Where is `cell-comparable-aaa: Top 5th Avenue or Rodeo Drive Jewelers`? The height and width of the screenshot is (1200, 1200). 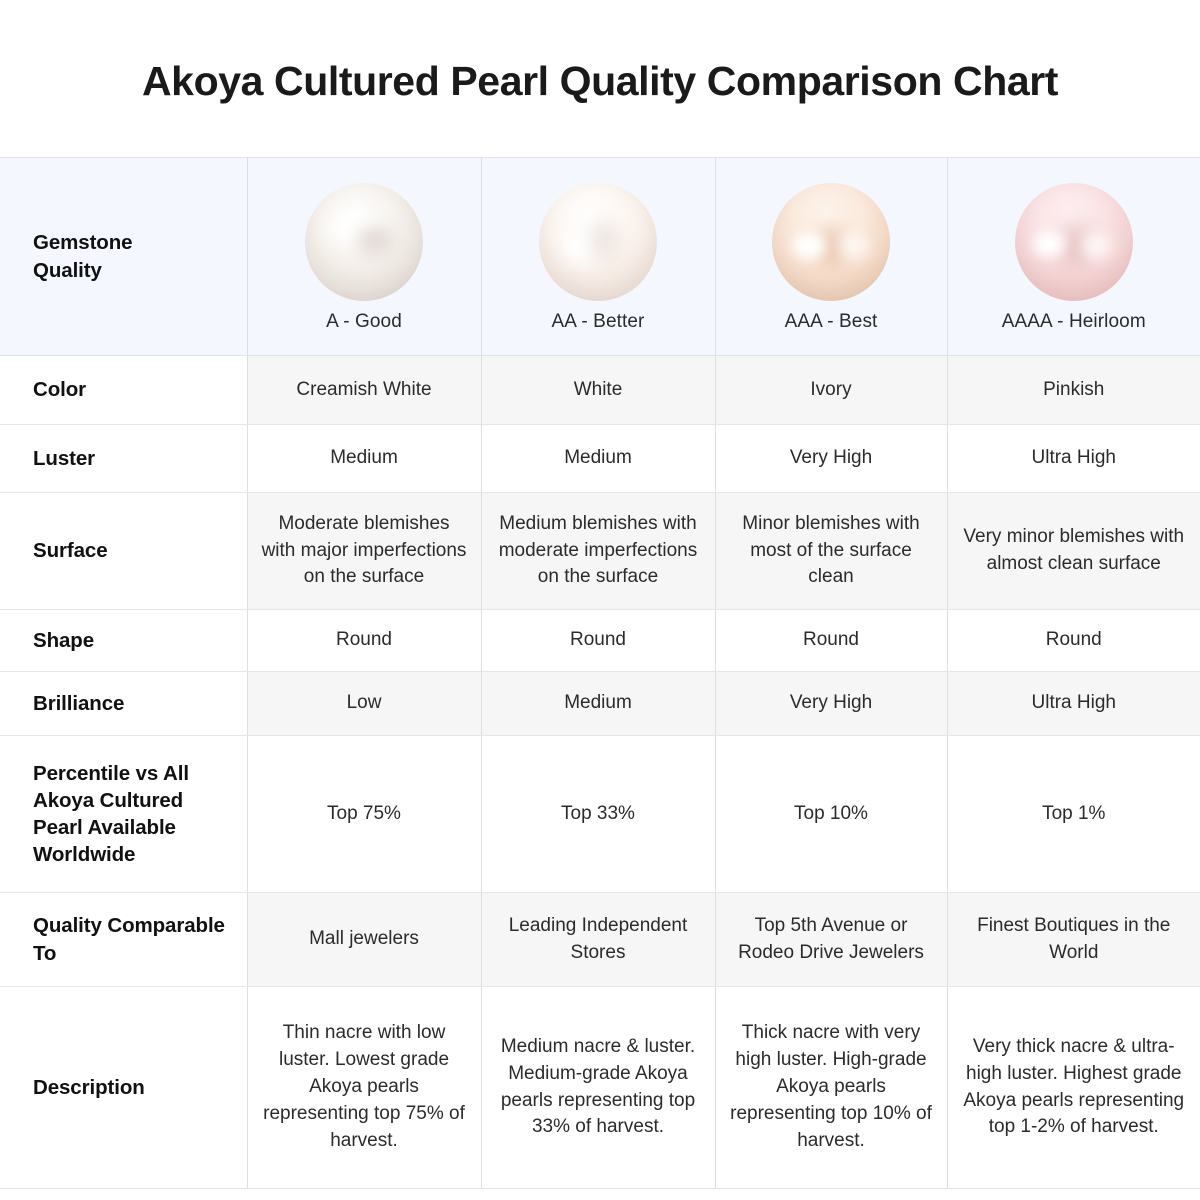
cell-comparable-aaa: Top 5th Avenue or Rodeo Drive Jewelers is located at coordinates (831, 939).